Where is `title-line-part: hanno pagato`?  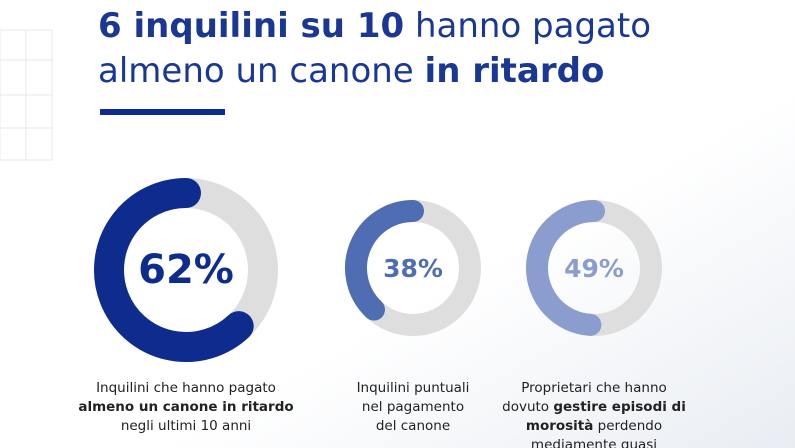
title-line-part: hanno pagato is located at coordinates (527, 26).